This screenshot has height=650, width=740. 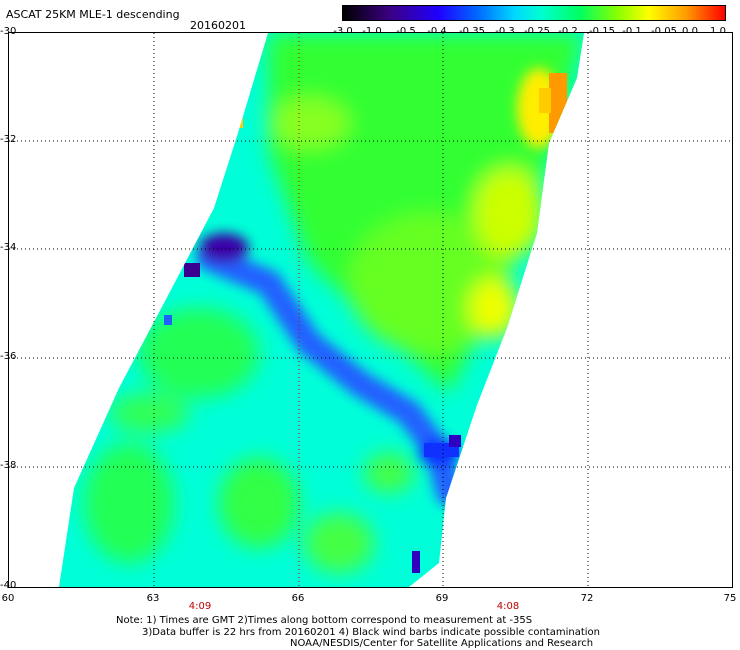 I want to click on color-scale-label: -0.3, so click(x=505, y=31).